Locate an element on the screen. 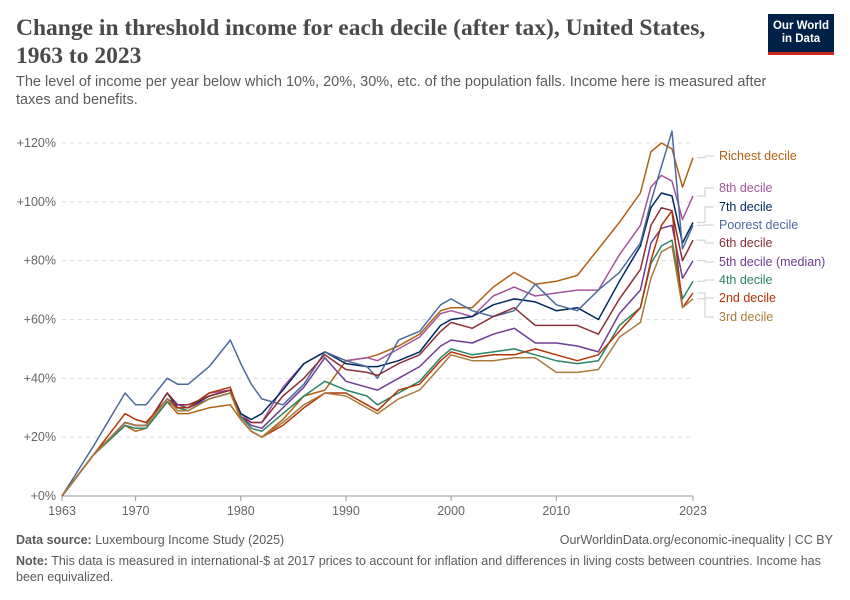  y-tick-label: +100% is located at coordinates (36, 202).